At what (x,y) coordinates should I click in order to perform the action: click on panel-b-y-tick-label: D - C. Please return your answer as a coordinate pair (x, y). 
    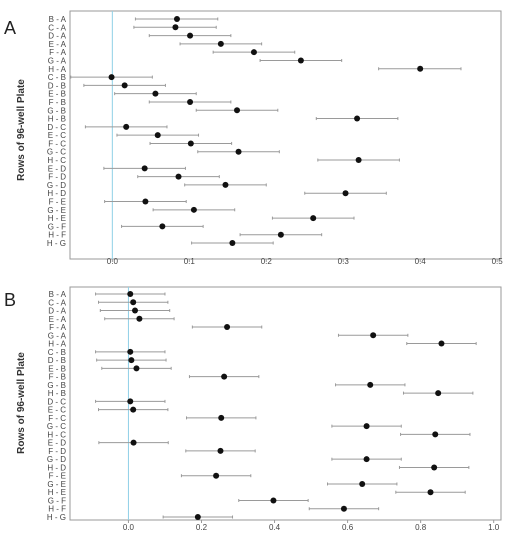
    Looking at the image, I should click on (56, 401).